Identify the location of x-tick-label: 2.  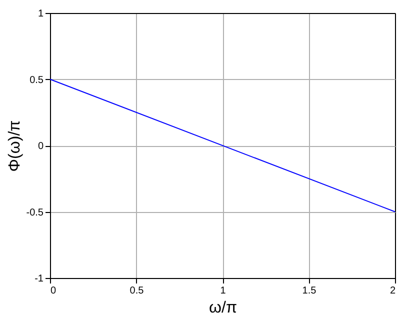
(393, 291).